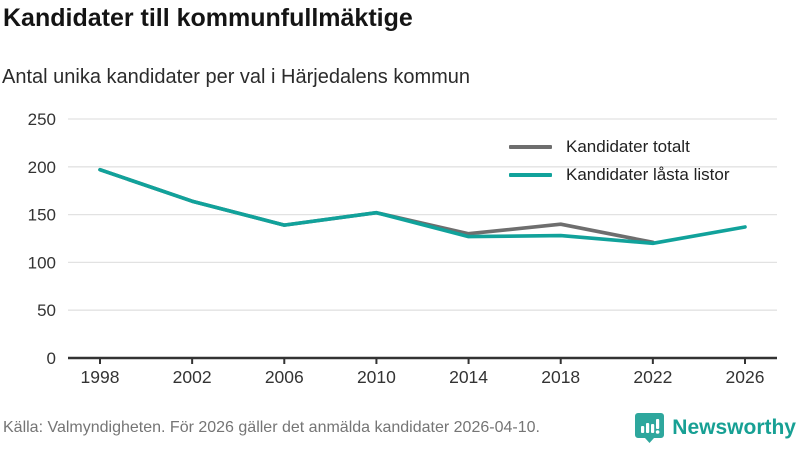 This screenshot has height=450, width=800. I want to click on y-tick-label-50: 50, so click(46, 310).